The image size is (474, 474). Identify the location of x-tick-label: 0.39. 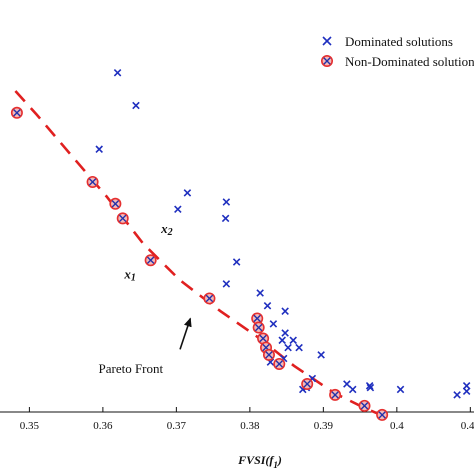
(324, 426).